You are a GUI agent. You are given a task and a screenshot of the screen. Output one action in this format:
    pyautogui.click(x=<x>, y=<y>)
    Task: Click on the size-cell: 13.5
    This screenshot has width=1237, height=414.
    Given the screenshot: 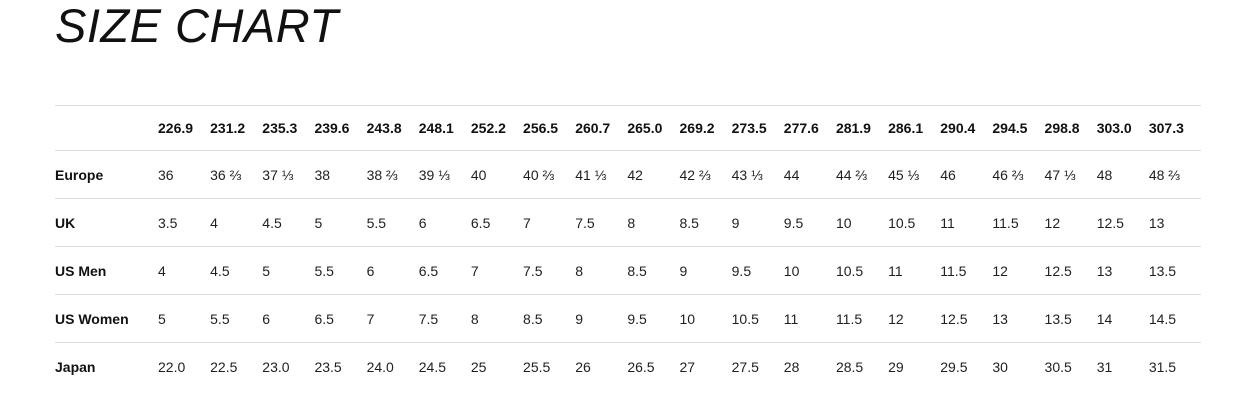 What is the action you would take?
    pyautogui.click(x=1162, y=270)
    